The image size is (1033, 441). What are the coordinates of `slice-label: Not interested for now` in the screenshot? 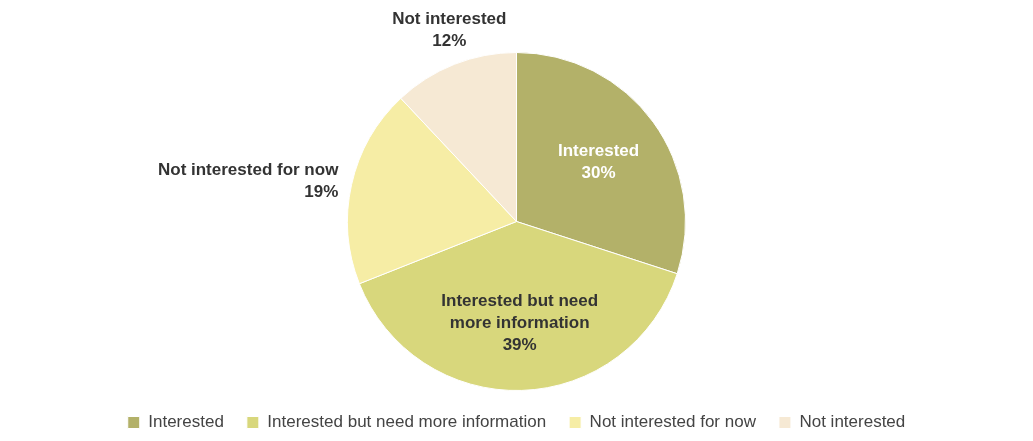 It's located at (248, 170).